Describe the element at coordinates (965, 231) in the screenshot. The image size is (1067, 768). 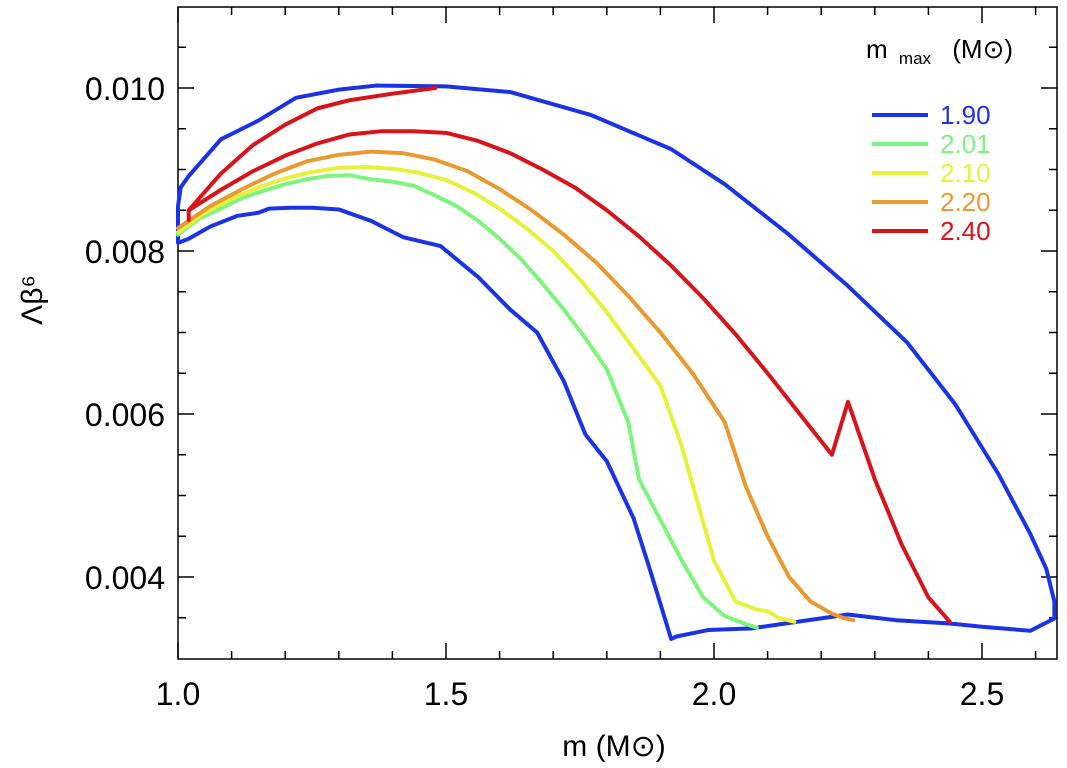
I see `legend-label: 2.40` at that location.